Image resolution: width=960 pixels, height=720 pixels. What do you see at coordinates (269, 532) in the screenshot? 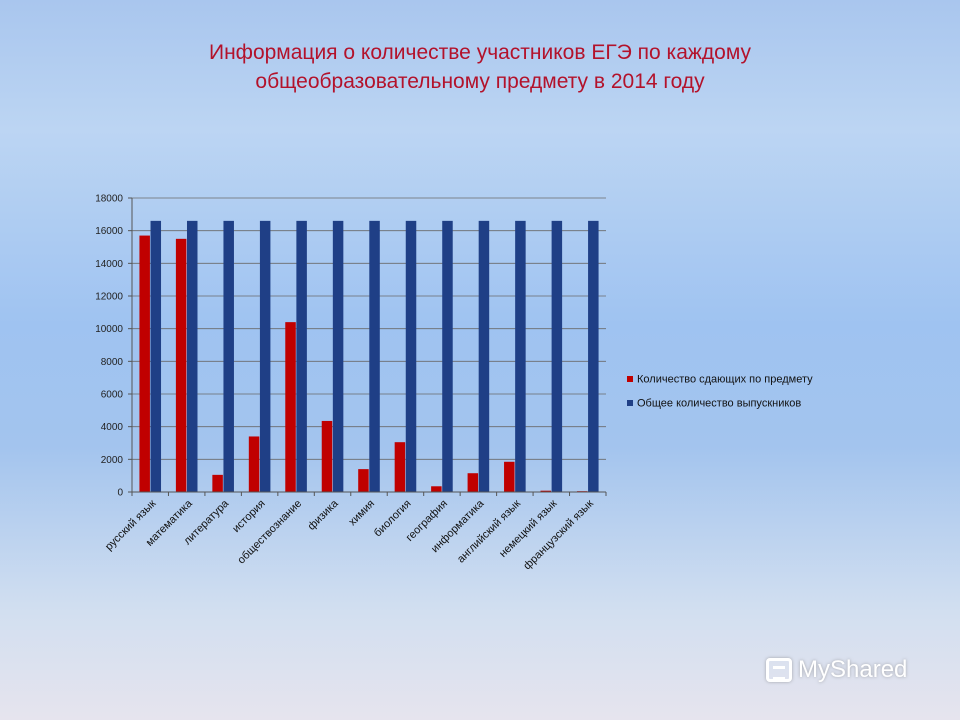
I see `x-tick-label: обществознание` at bounding box center [269, 532].